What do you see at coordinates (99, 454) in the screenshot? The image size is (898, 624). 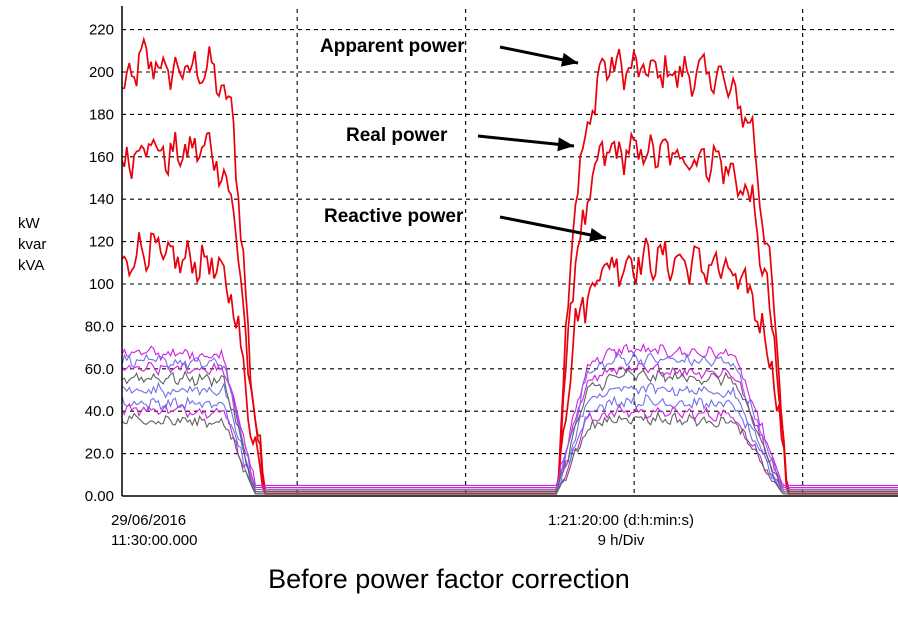 I see `y-tick-label: 20.0` at bounding box center [99, 454].